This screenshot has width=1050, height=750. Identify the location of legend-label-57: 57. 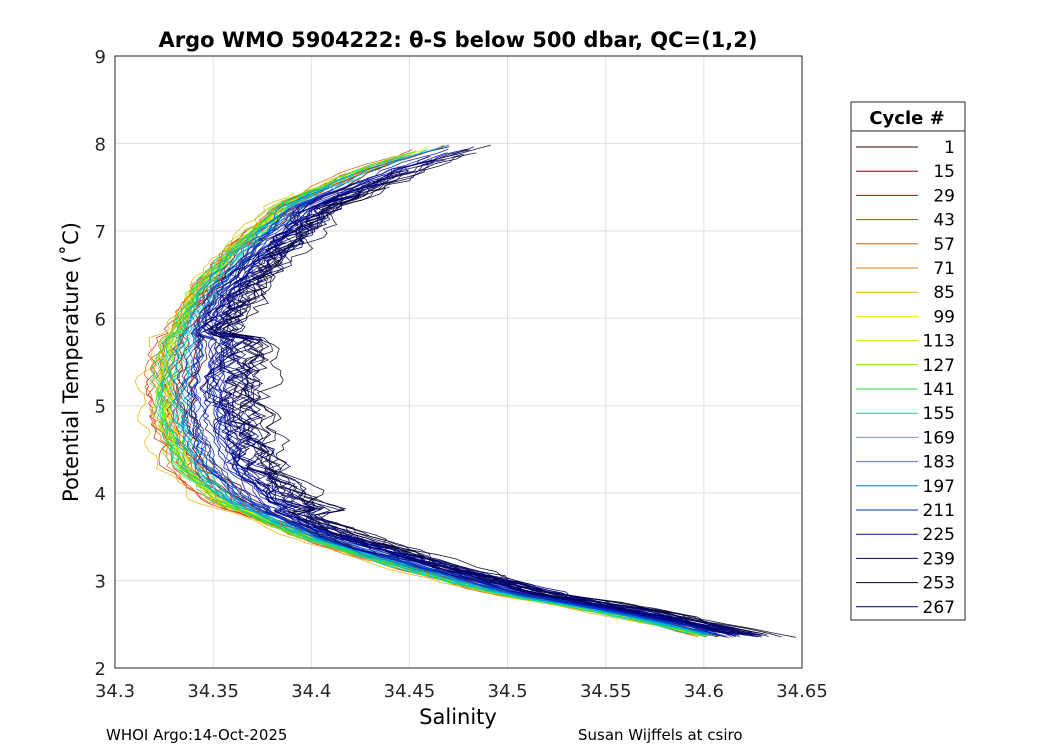
(944, 245).